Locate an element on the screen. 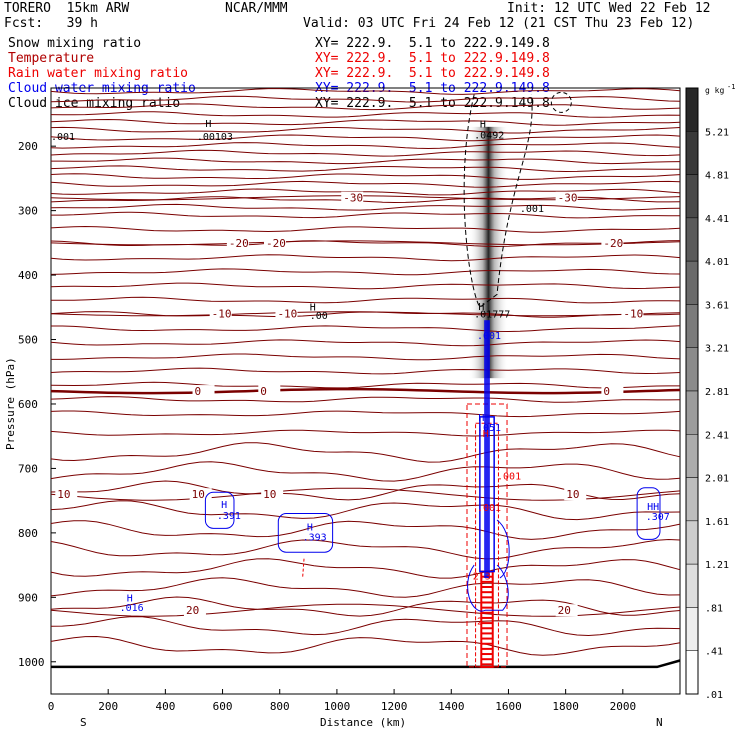  x-tick-label: 800 is located at coordinates (280, 706).